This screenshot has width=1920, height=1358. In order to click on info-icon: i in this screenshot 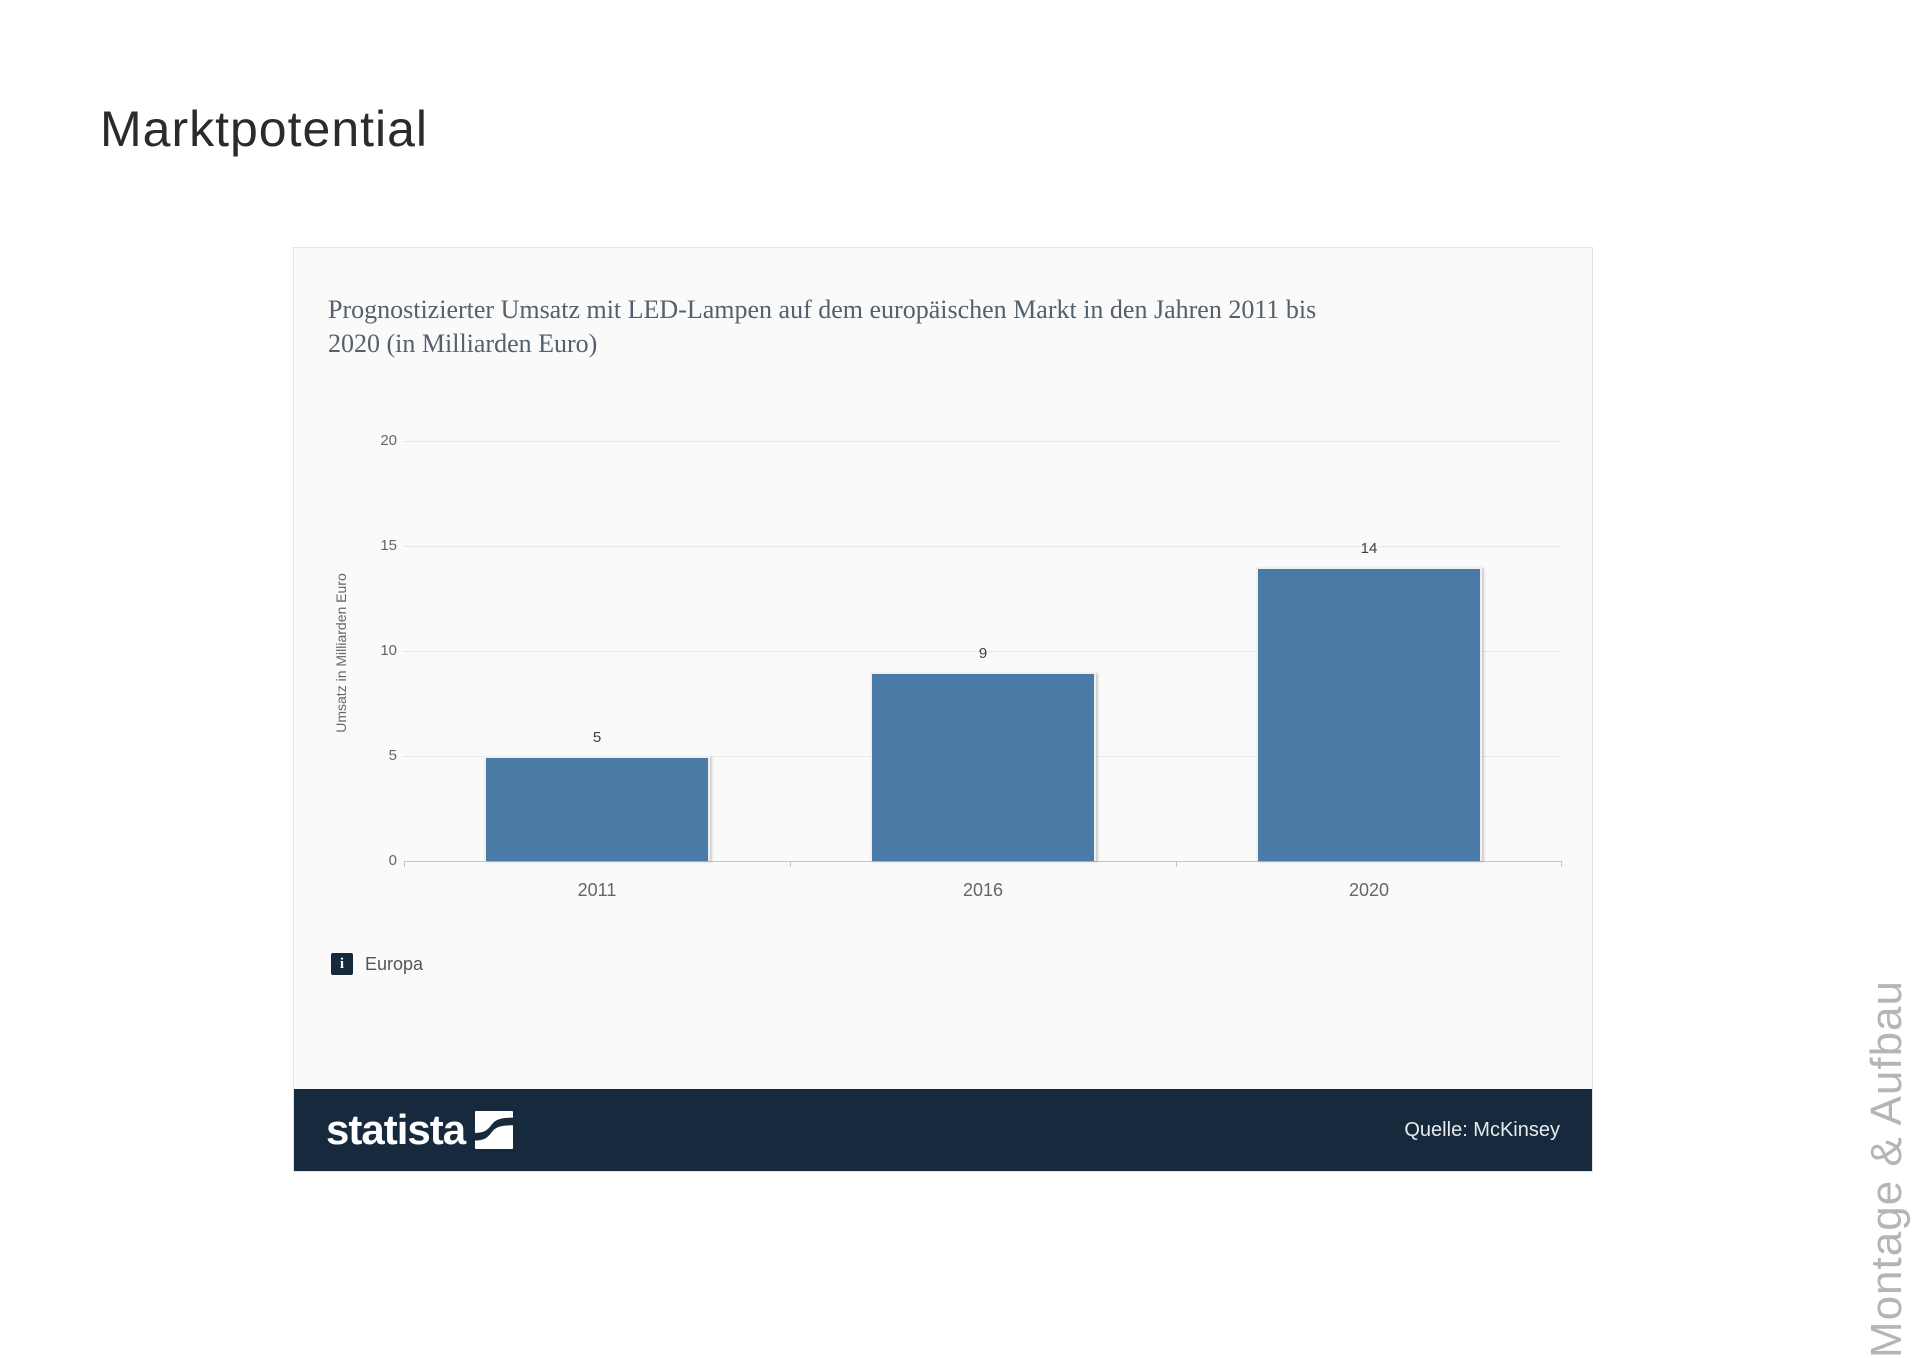, I will do `click(342, 964)`.